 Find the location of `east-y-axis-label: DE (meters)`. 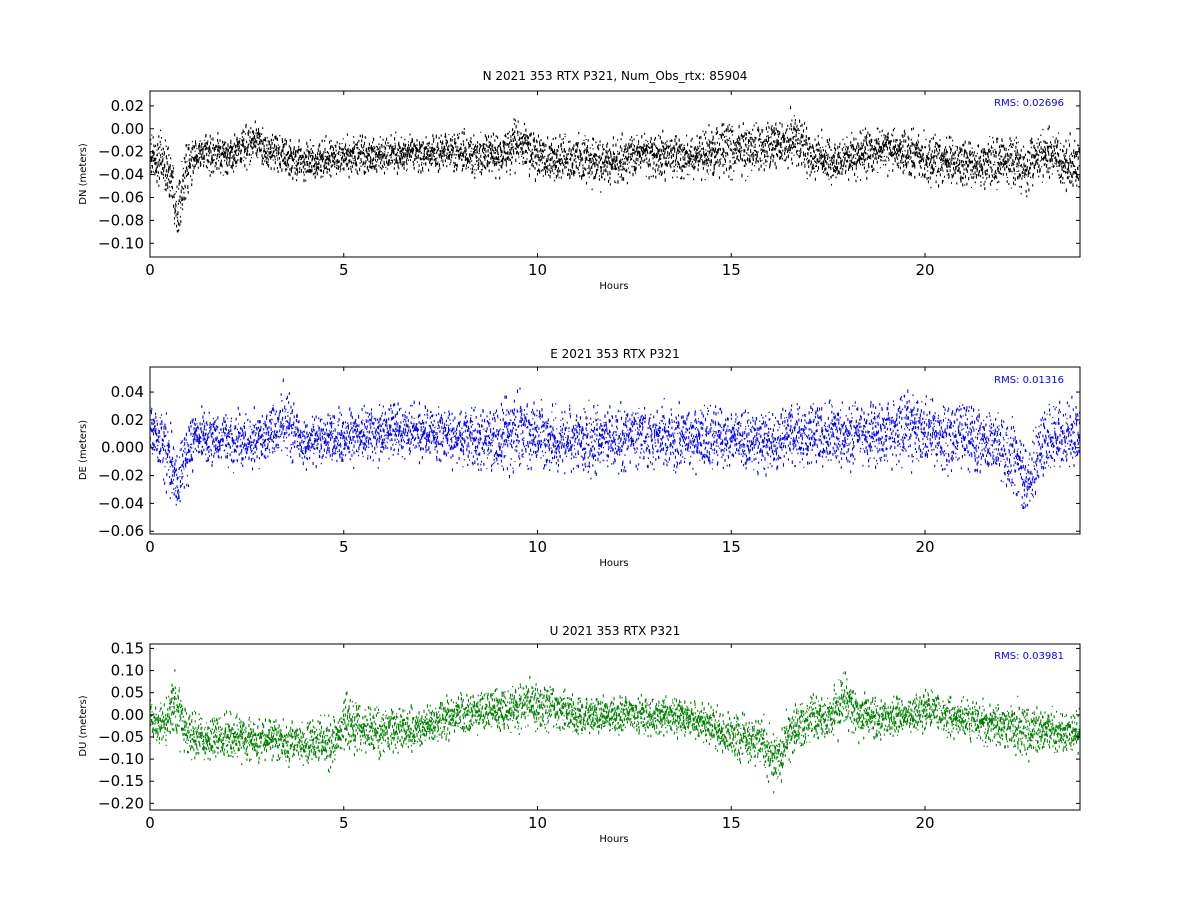

east-y-axis-label: DE (meters) is located at coordinates (83, 450).